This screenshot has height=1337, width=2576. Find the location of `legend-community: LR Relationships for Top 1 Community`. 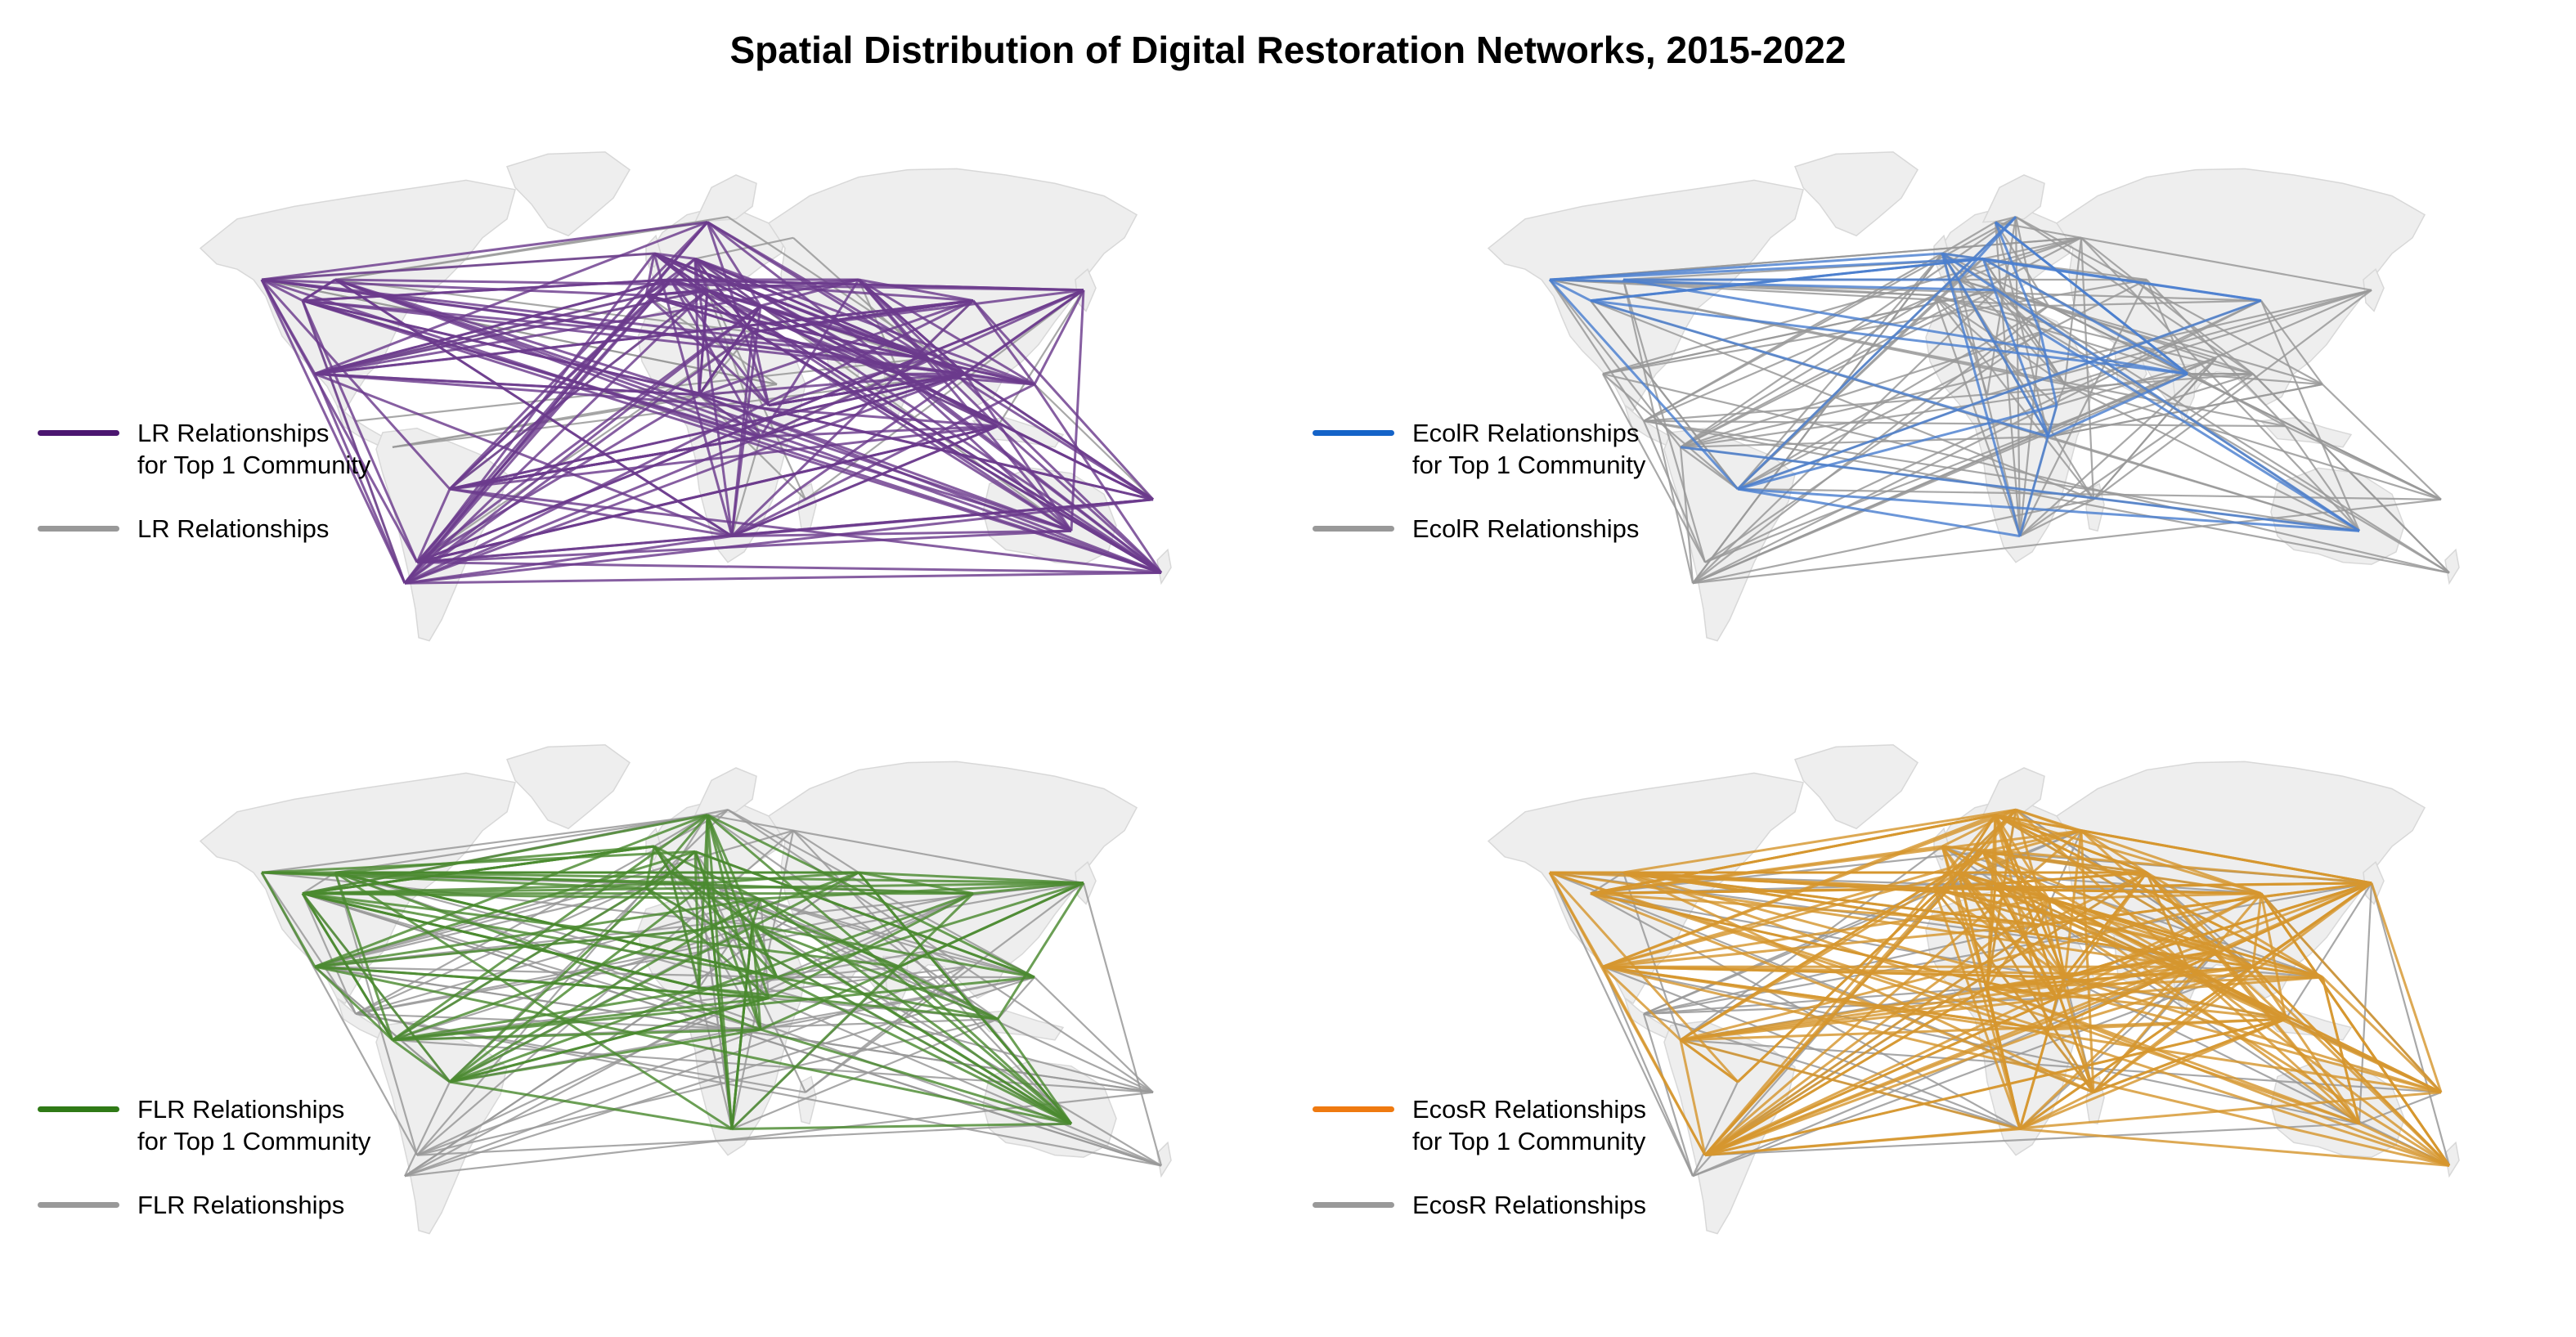

legend-community: LR Relationships for Top 1 Community is located at coordinates (204, 449).